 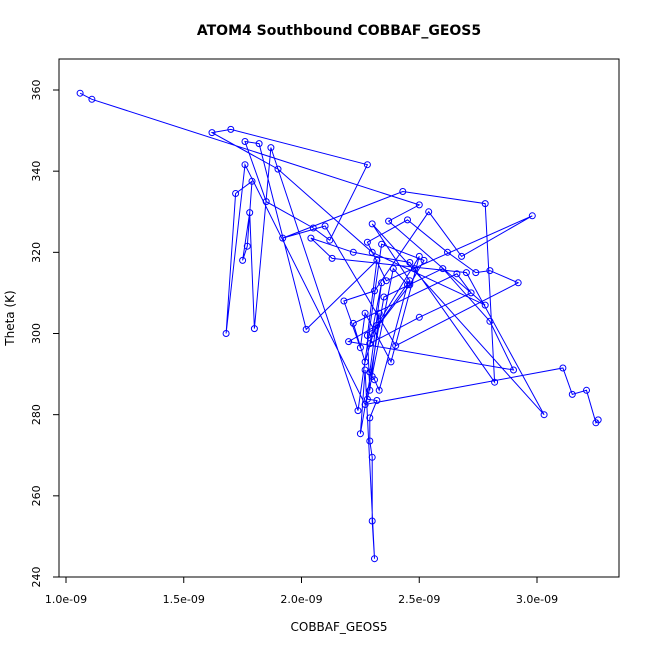 I want to click on y-tick-label: 260, so click(x=36, y=495).